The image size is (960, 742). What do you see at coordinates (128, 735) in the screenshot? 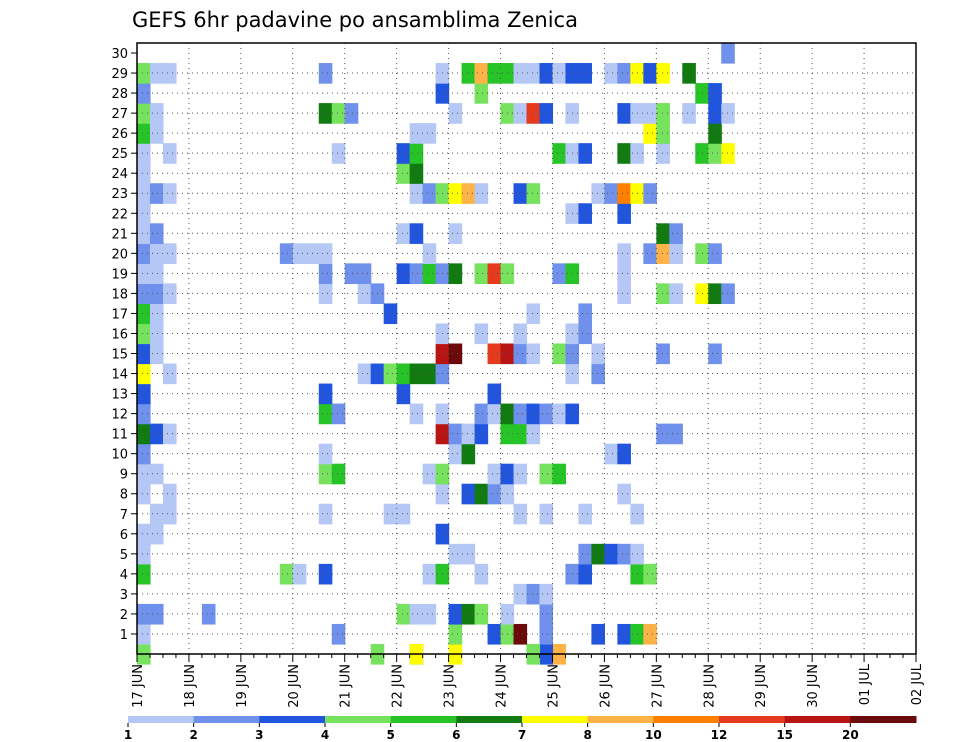
I see `colorbar-label: 1` at bounding box center [128, 735].